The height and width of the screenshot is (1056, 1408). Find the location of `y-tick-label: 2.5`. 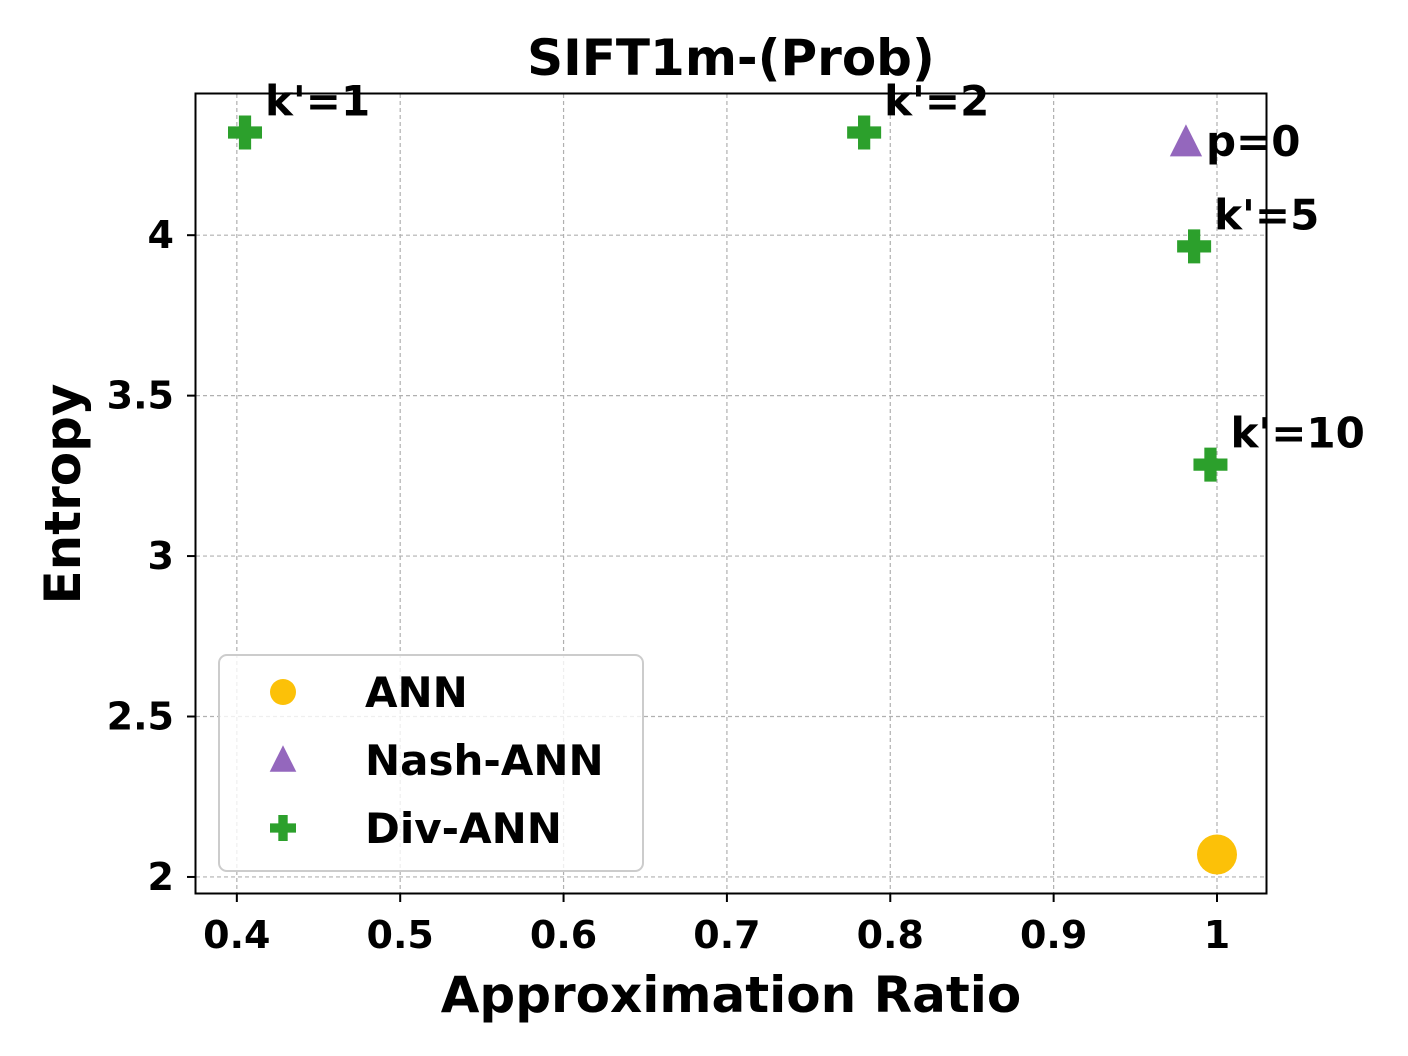

y-tick-label: 2.5 is located at coordinates (140, 717).